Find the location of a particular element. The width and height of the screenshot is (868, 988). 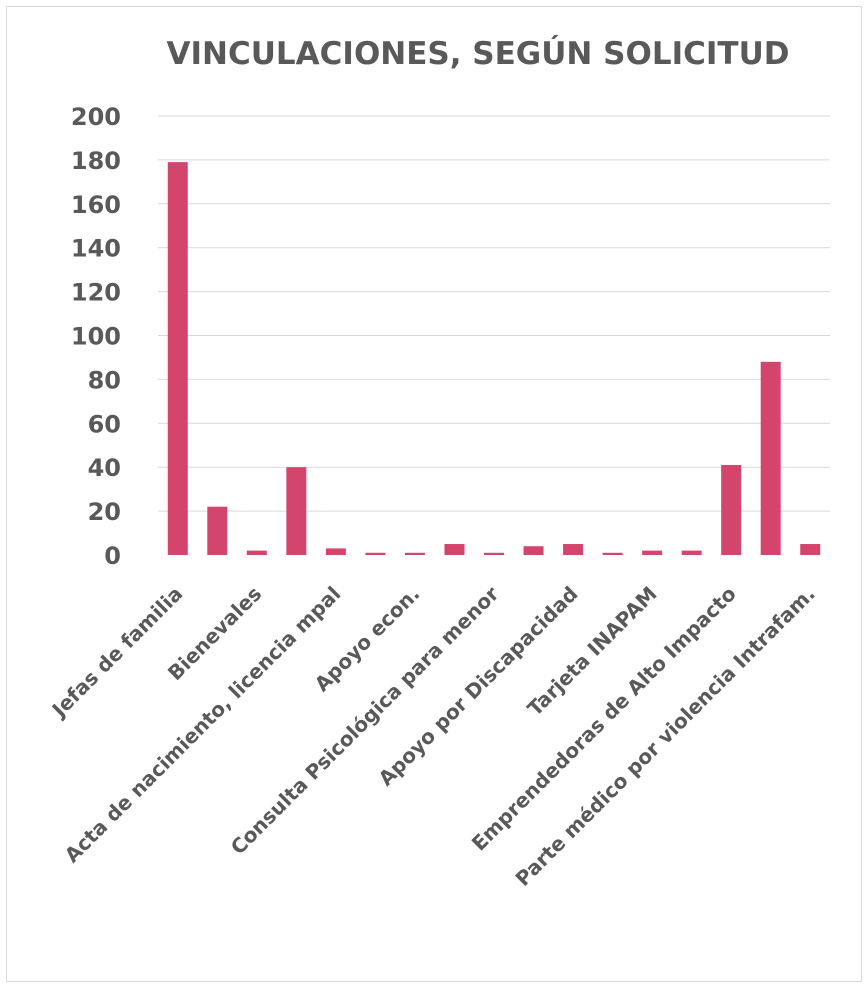

y-tick-label: 20 is located at coordinates (104, 512).